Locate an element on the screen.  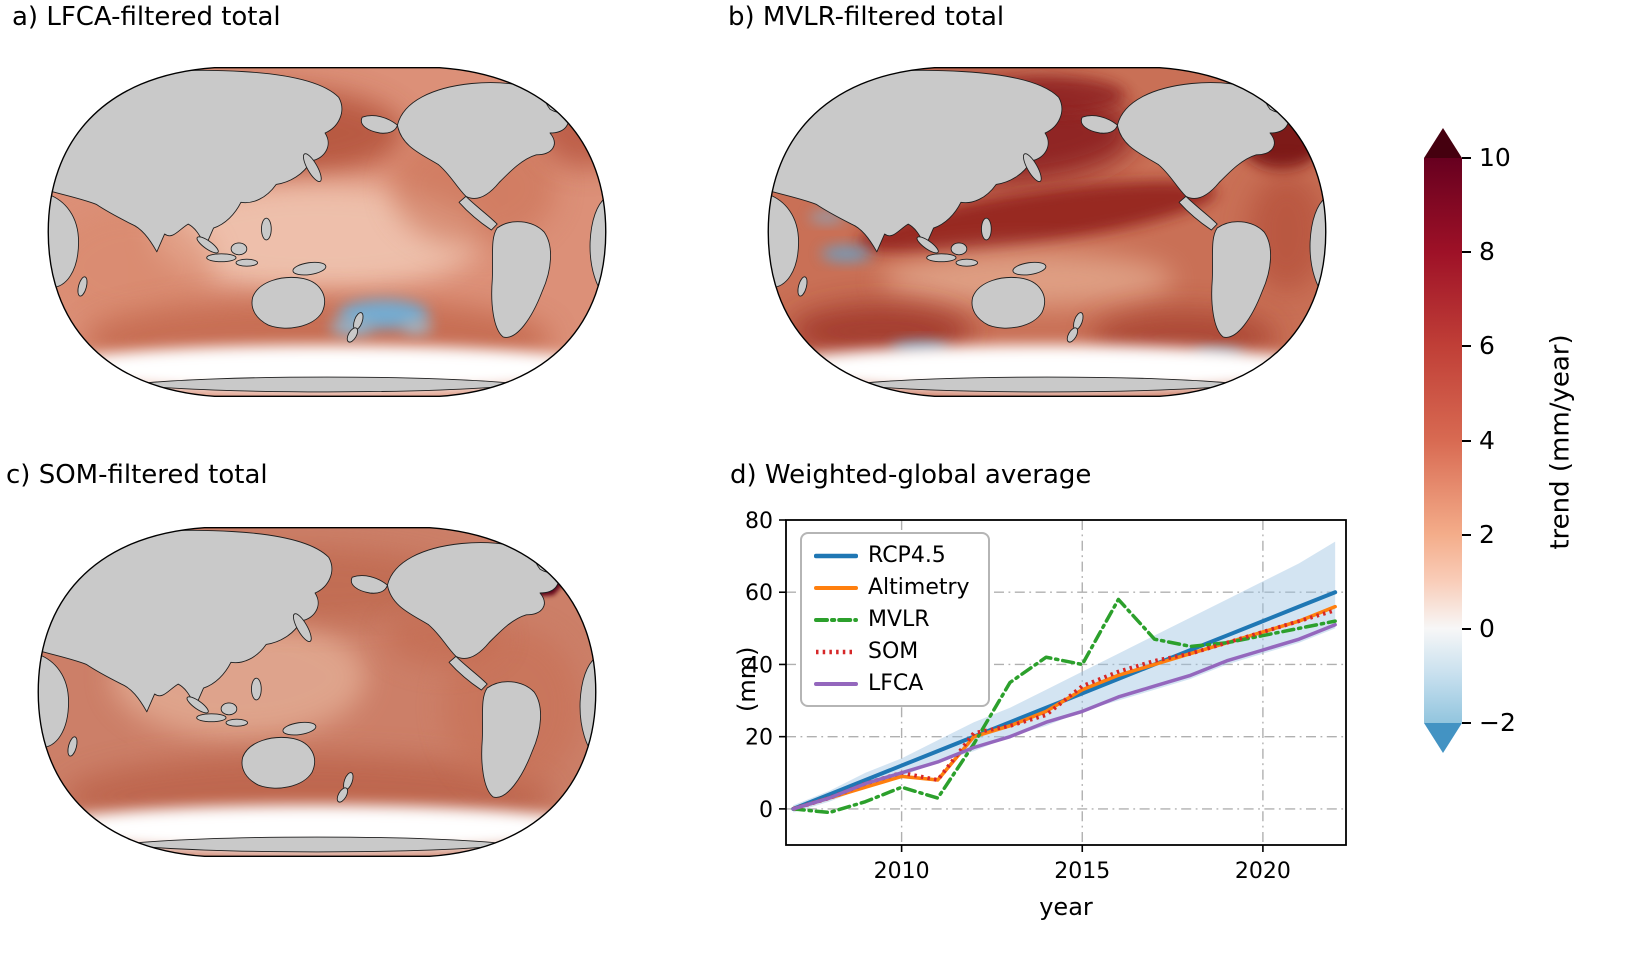
svg-text: 2020 is located at coordinates (1263, 871).